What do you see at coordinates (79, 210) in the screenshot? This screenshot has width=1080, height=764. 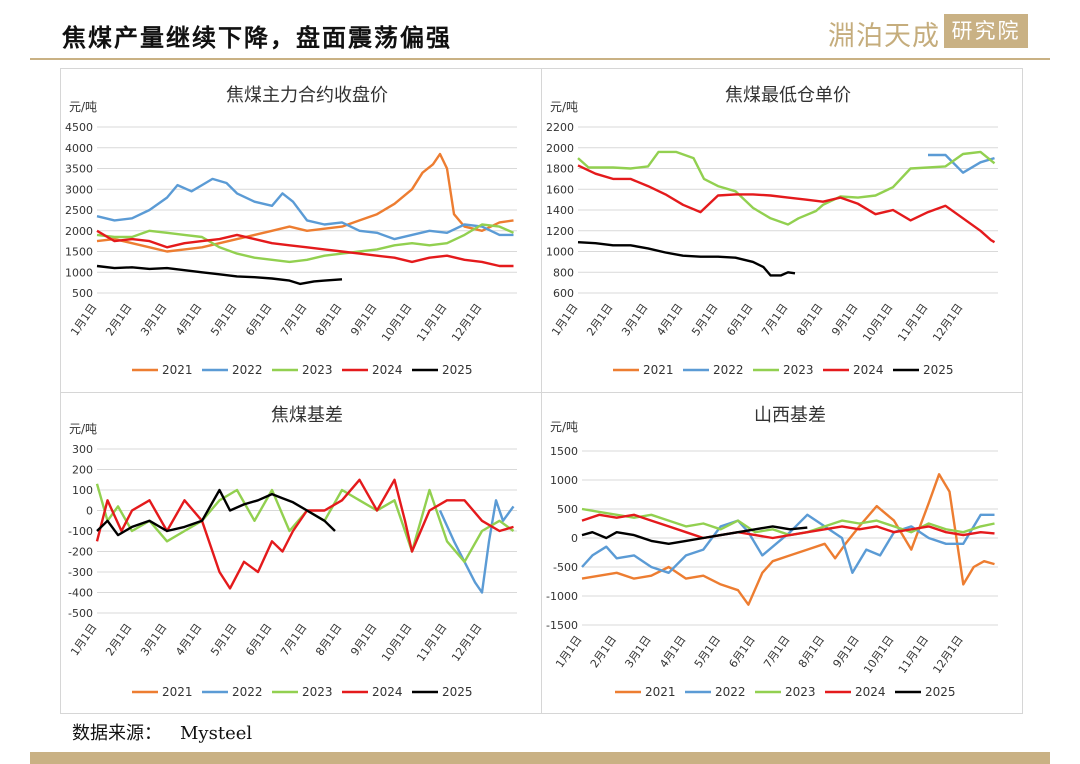 I see `y-tick-label: 2500` at bounding box center [79, 210].